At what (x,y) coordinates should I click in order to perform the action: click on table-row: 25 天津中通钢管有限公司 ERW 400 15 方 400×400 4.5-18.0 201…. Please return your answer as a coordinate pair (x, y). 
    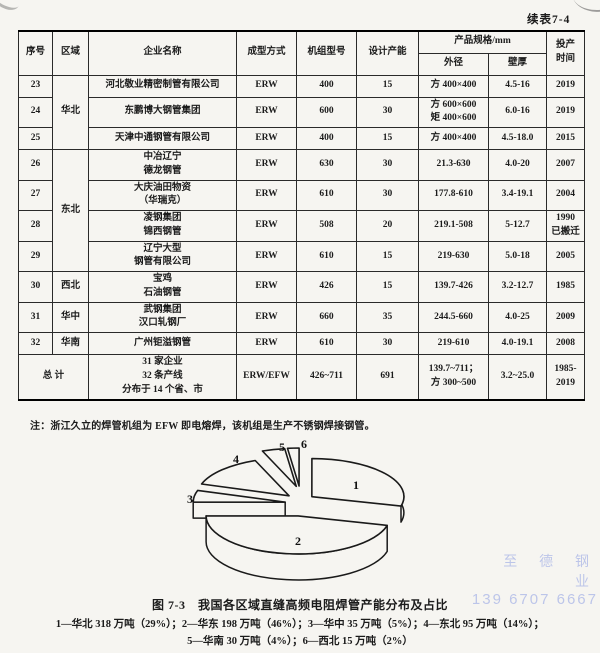
    Looking at the image, I should click on (301, 139).